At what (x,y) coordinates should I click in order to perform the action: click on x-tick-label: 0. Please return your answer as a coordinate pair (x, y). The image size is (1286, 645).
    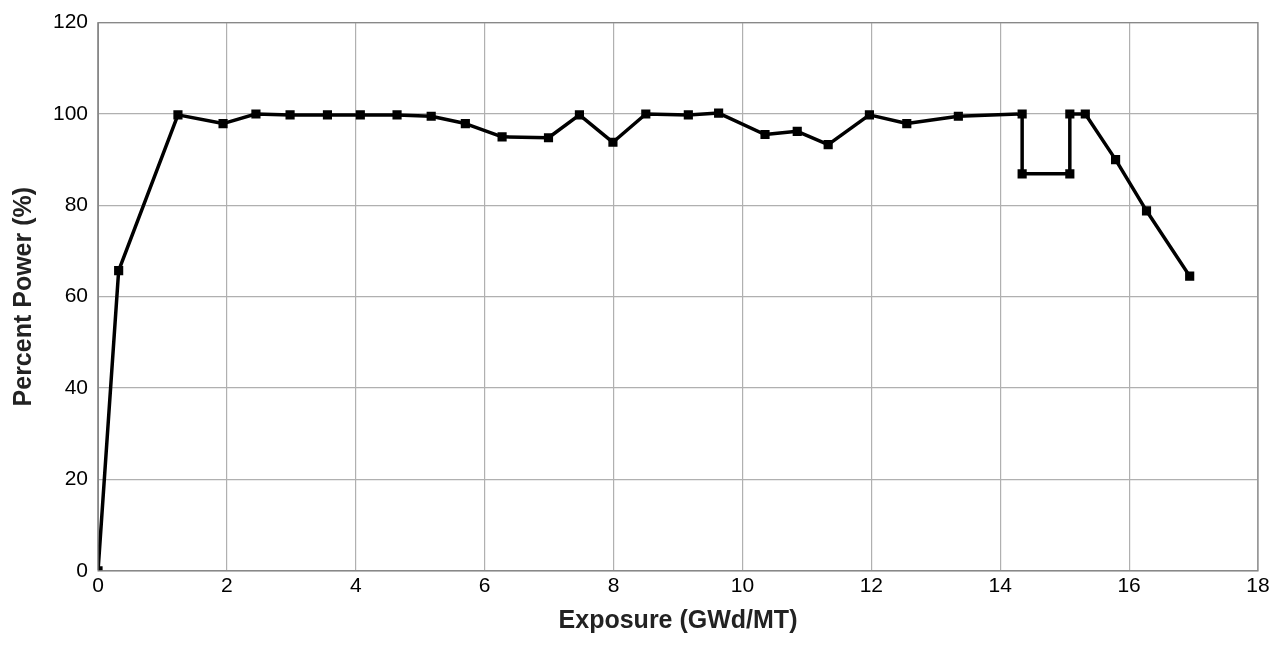
    Looking at the image, I should click on (98, 585).